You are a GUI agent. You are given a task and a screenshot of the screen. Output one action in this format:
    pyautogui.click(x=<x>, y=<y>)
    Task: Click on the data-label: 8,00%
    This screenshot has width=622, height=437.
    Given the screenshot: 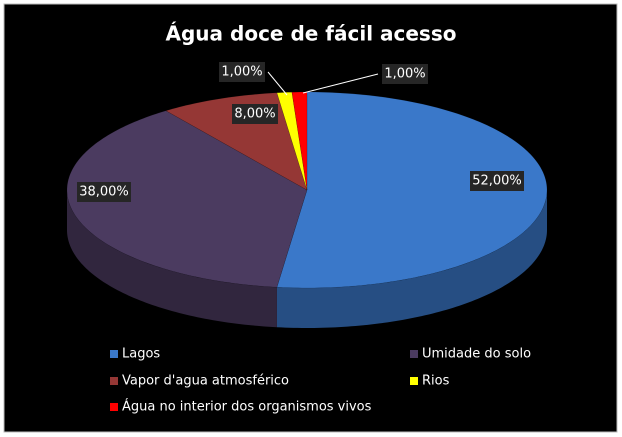 What is the action you would take?
    pyautogui.click(x=255, y=114)
    